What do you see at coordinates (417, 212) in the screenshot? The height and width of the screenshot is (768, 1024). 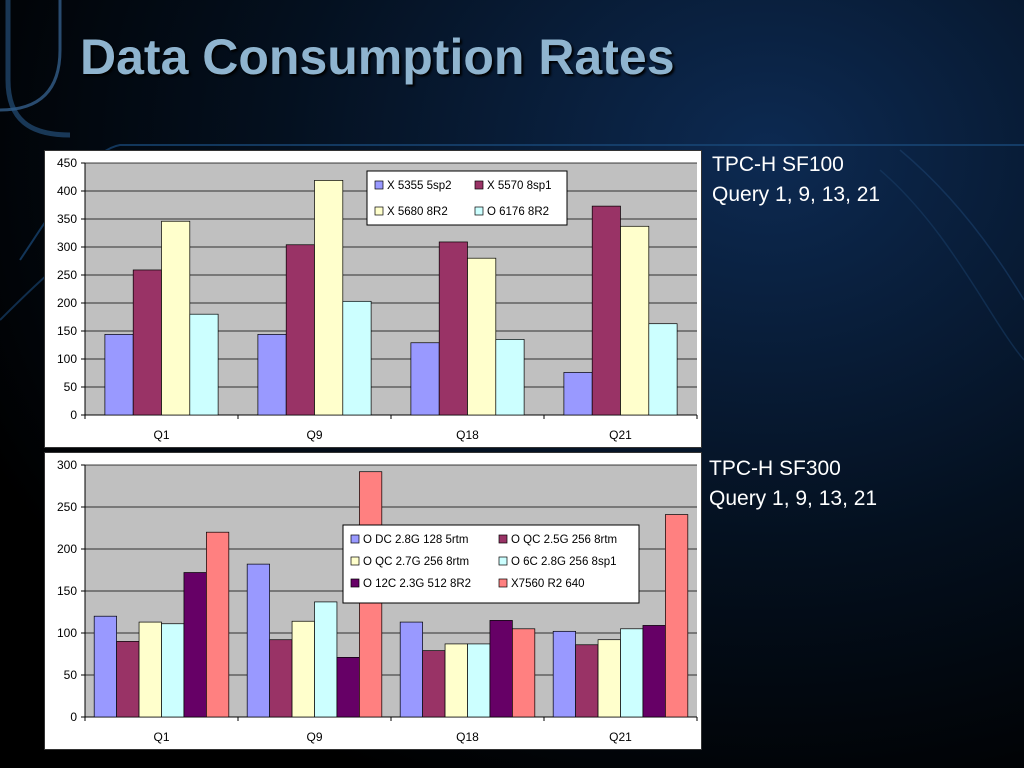 I see `legend-label: X 5680 8R2` at bounding box center [417, 212].